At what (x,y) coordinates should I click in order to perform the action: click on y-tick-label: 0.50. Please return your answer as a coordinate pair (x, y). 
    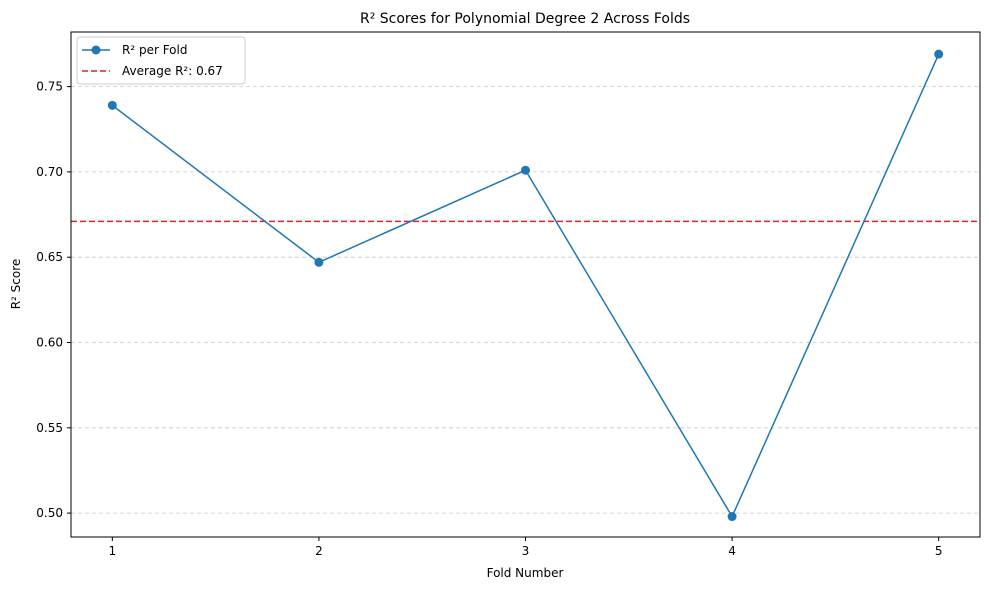
    Looking at the image, I should click on (49, 513).